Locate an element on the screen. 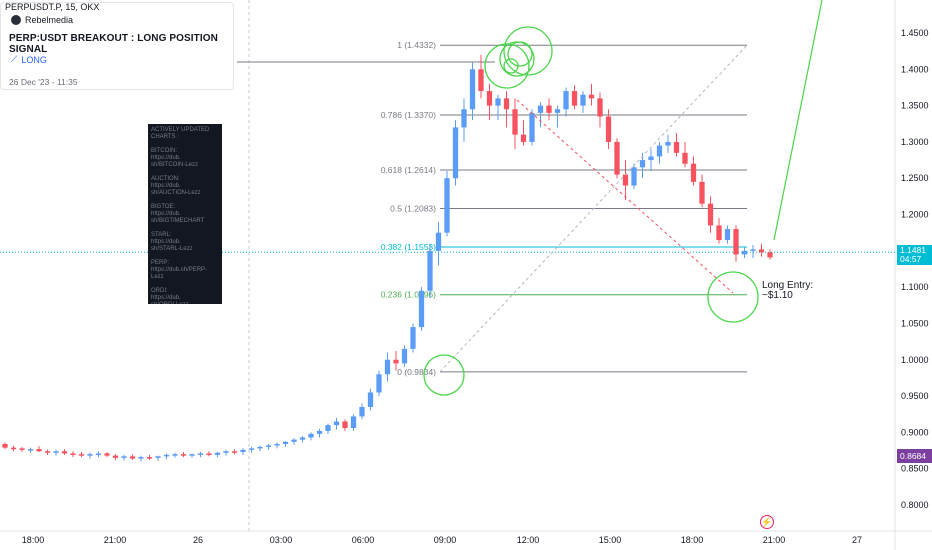 Image resolution: width=932 pixels, height=550 pixels. marked-price-tag: 0.8684 is located at coordinates (914, 456).